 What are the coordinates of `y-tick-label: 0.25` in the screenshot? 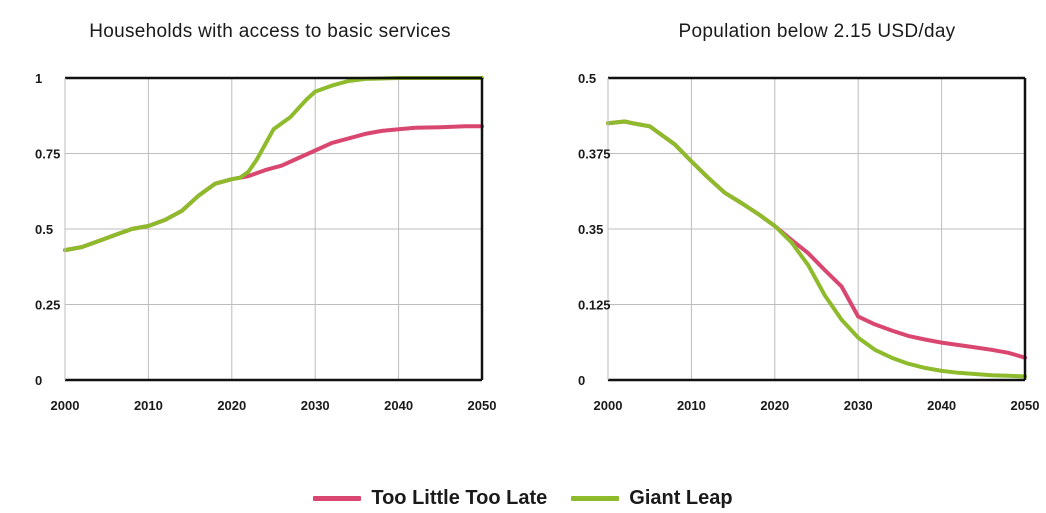 It's located at (47, 305).